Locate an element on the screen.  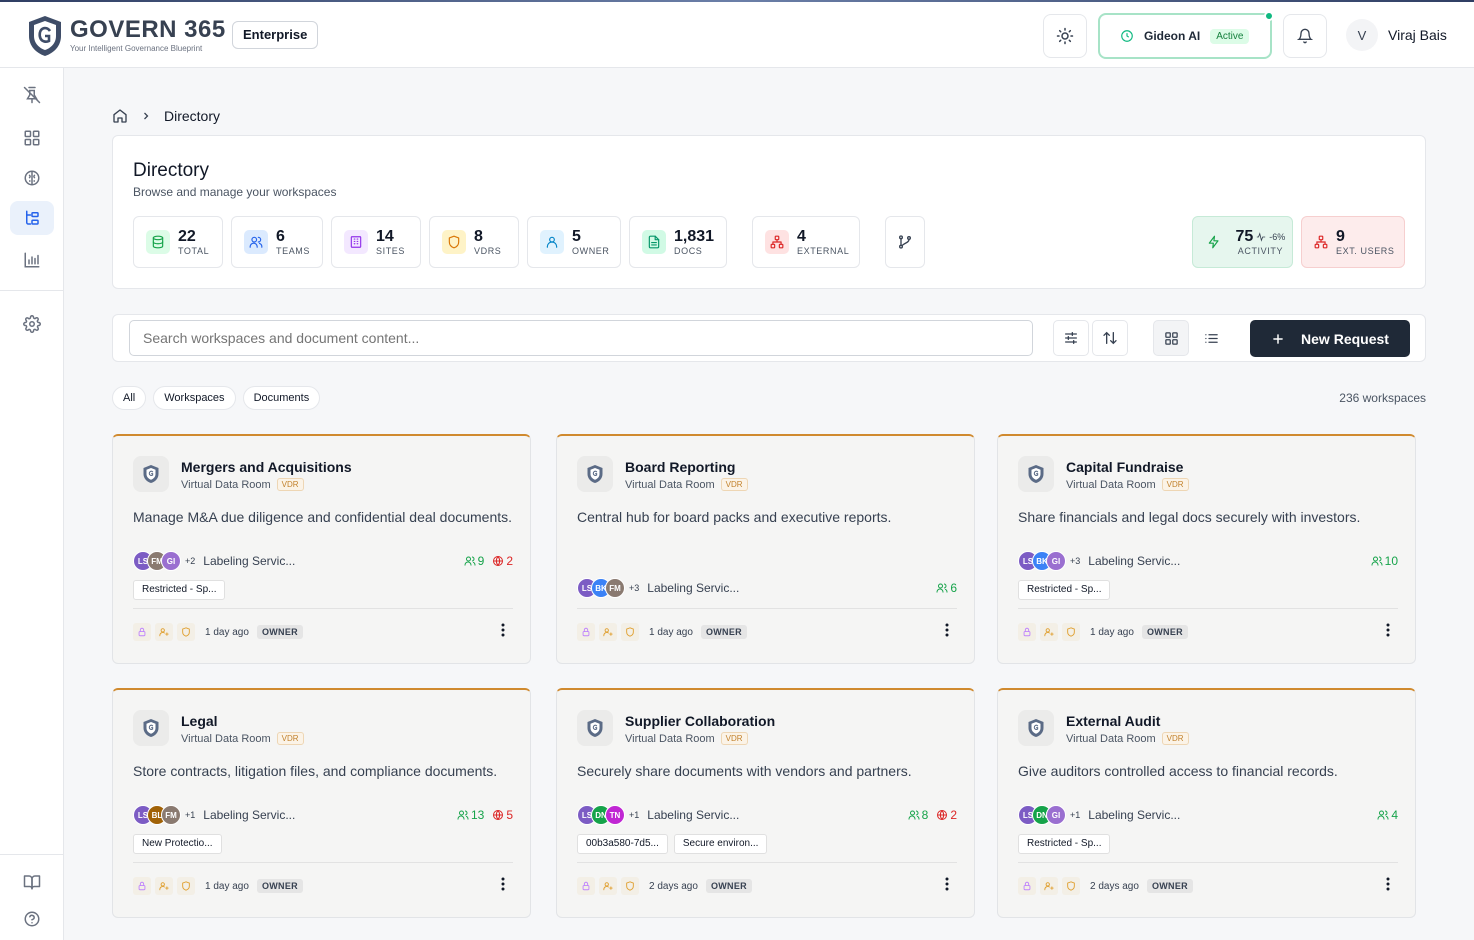
sidebar-item-dashboard is located at coordinates (32, 138).